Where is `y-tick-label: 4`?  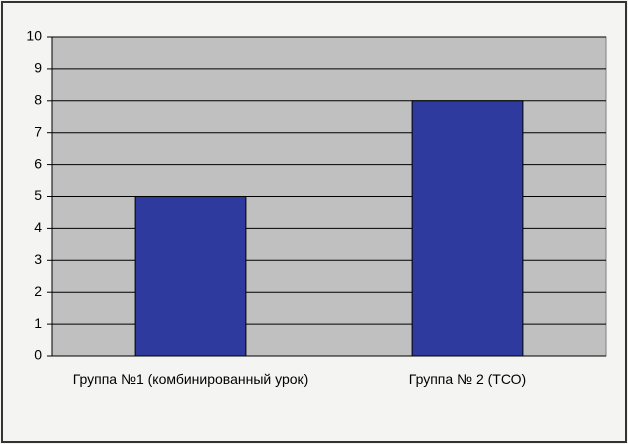
y-tick-label: 4 is located at coordinates (38, 227).